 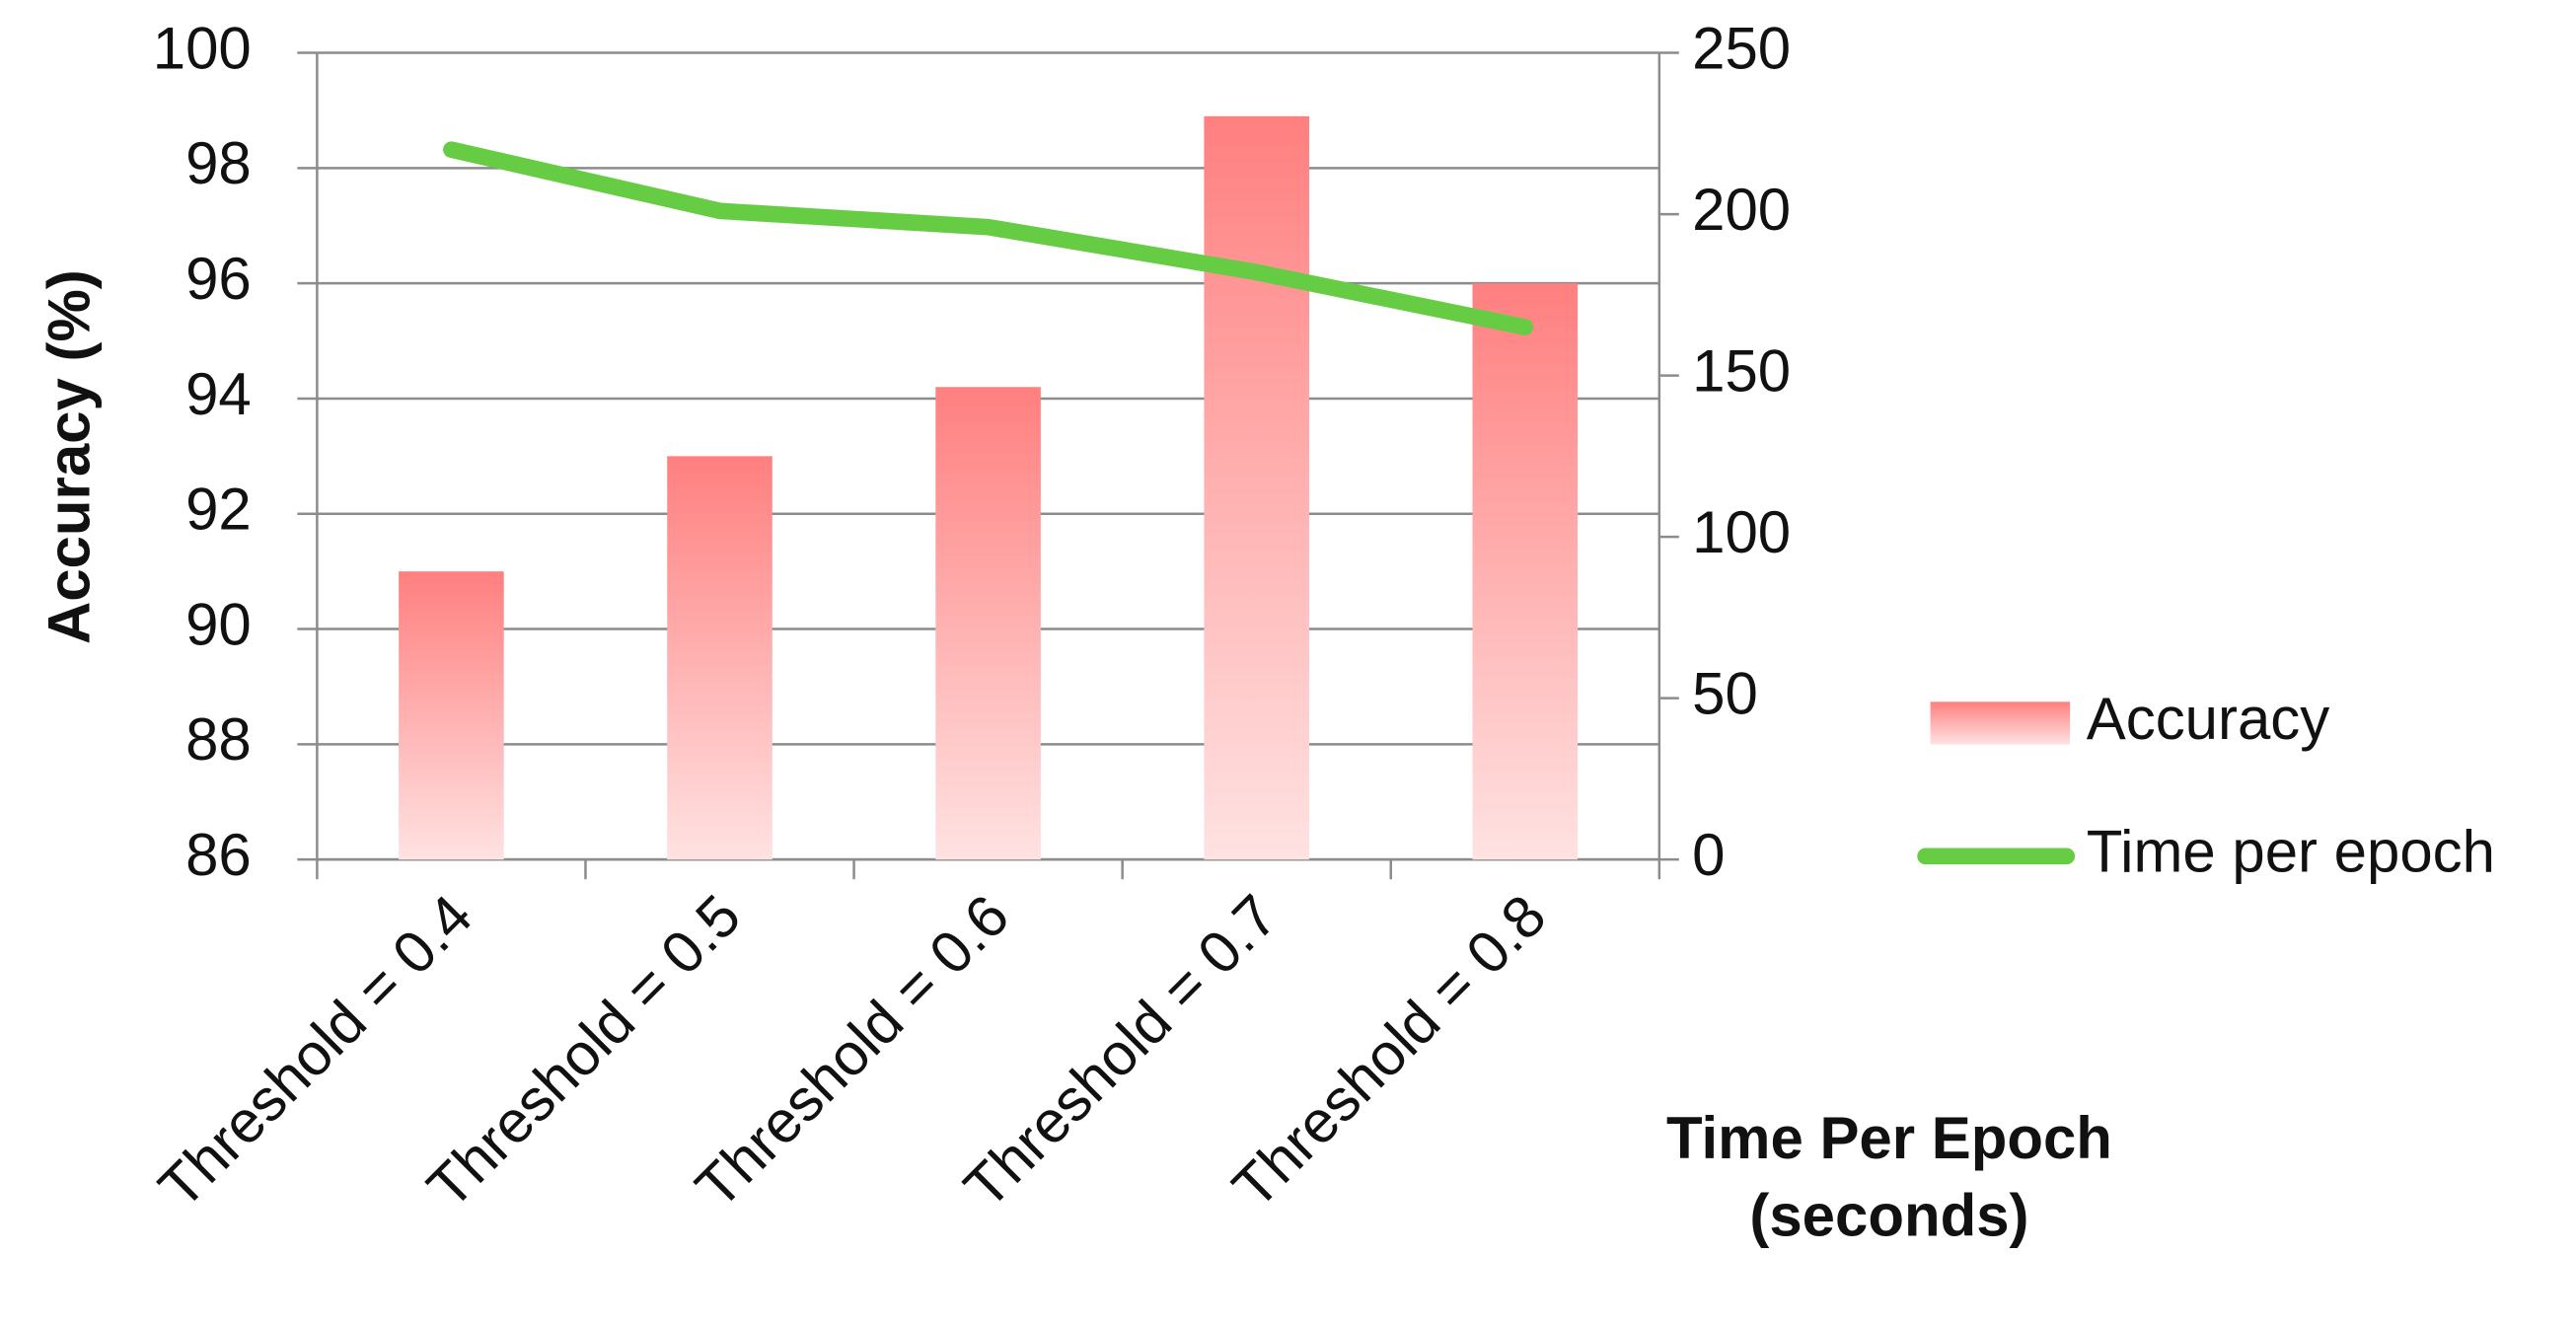 What do you see at coordinates (202, 48) in the screenshot?
I see `y-tick-label: 100` at bounding box center [202, 48].